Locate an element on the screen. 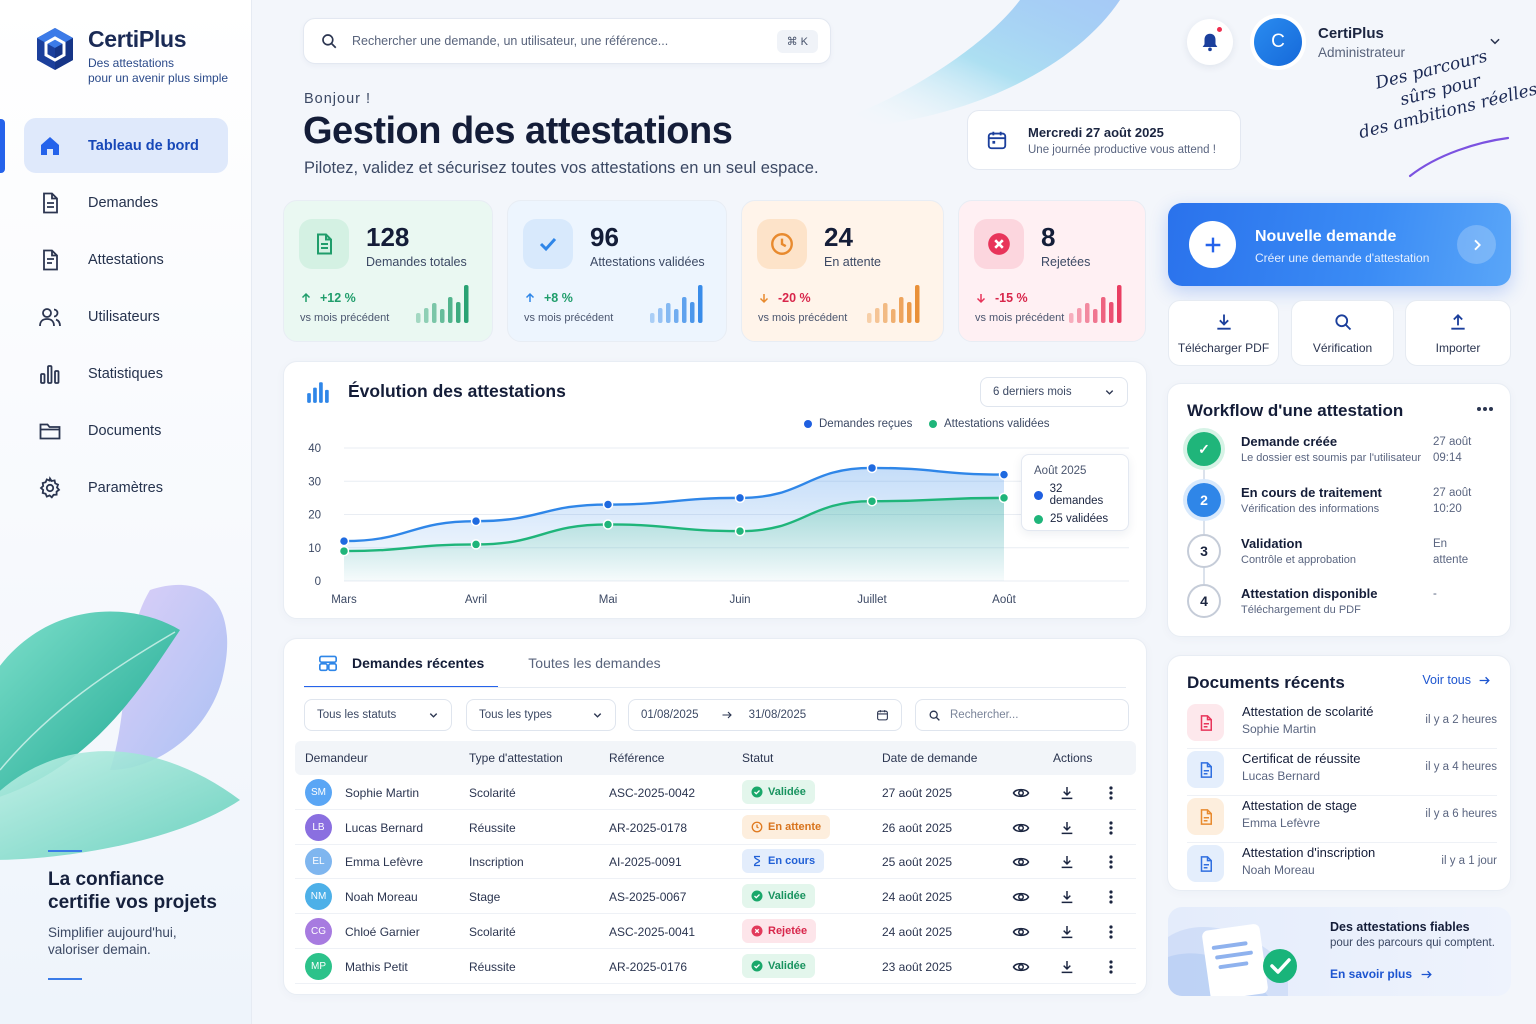  x-tick-label: Juillet is located at coordinates (872, 600).